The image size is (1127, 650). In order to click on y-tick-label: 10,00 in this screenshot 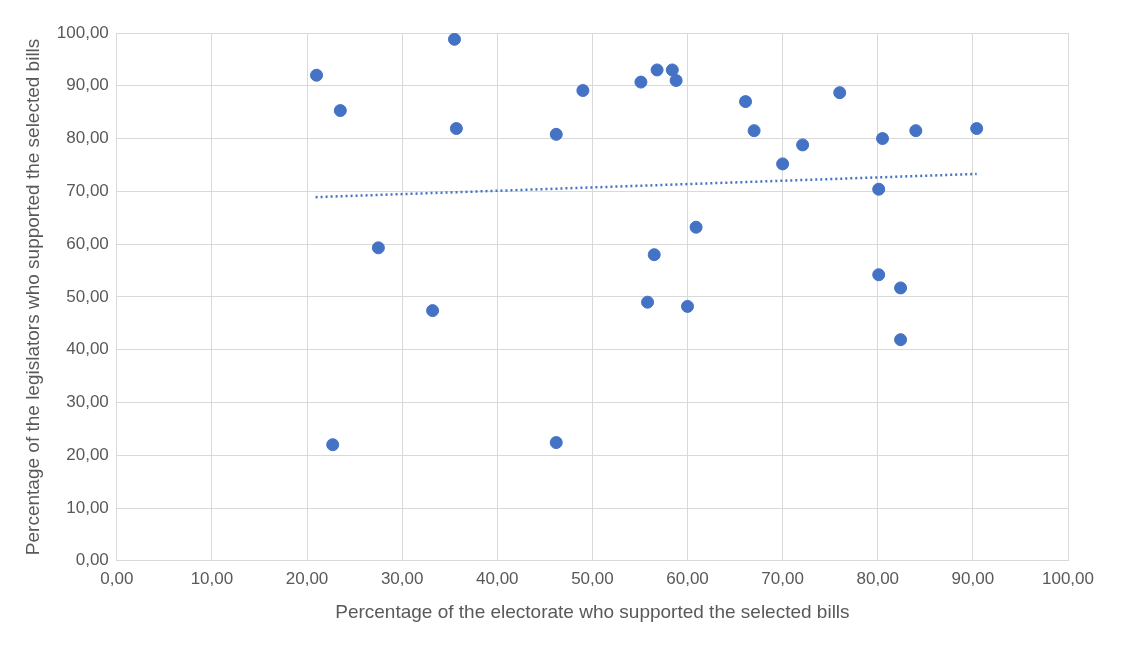, I will do `click(87, 507)`.